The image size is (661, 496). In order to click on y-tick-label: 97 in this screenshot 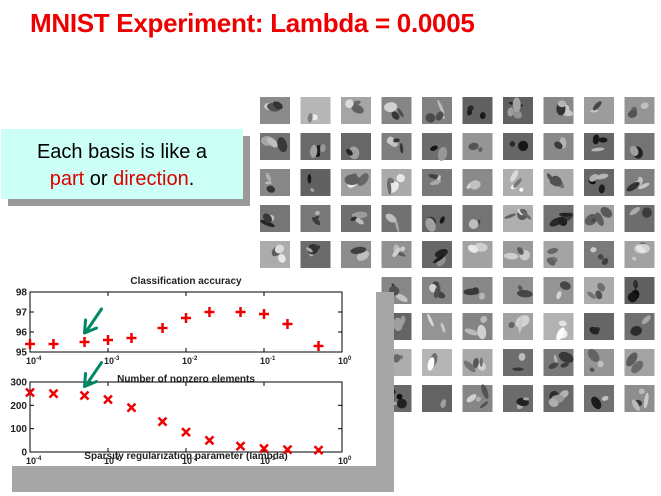, I will do `click(22, 313)`.